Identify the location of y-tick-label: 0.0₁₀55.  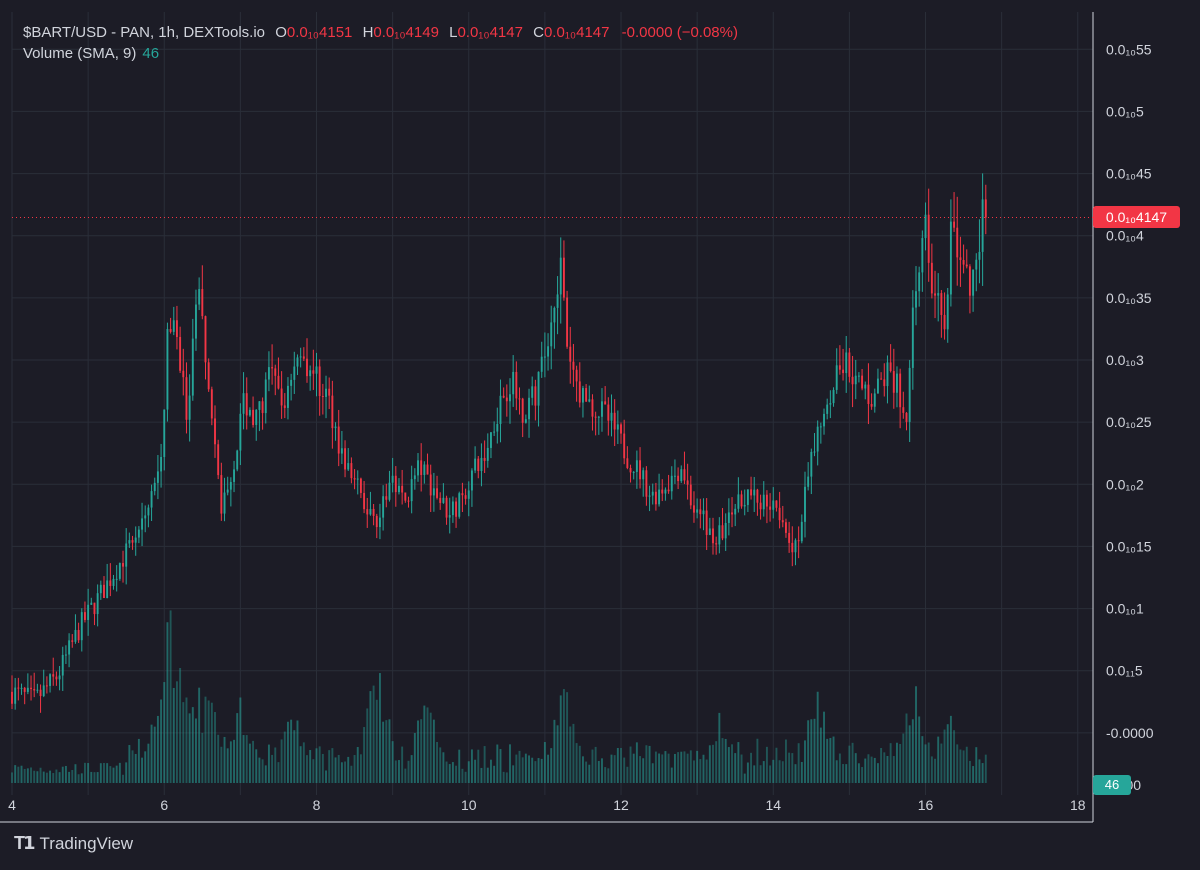
(1129, 49).